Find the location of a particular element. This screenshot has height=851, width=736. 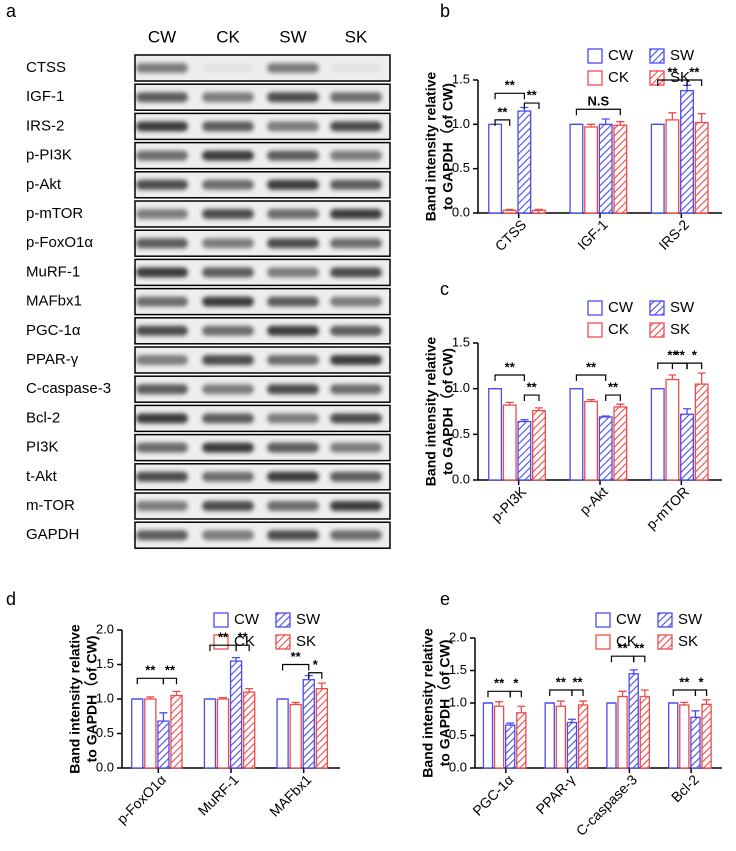

y-axis-label: to GAPDH（of CW) is located at coordinates (445, 703).